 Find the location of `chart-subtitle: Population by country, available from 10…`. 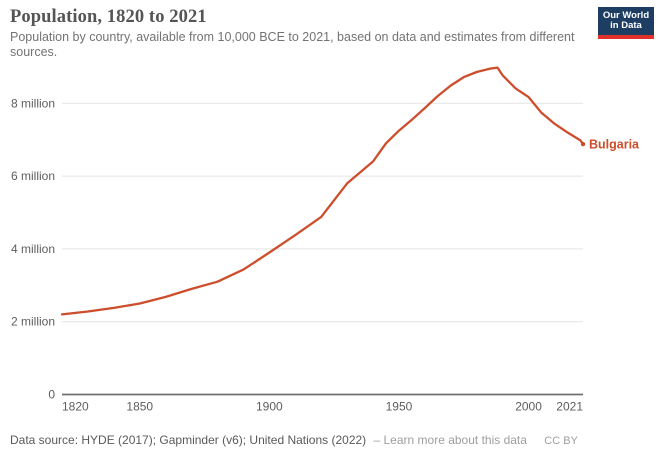

chart-subtitle: Population by country, available from 10… is located at coordinates (292, 44).